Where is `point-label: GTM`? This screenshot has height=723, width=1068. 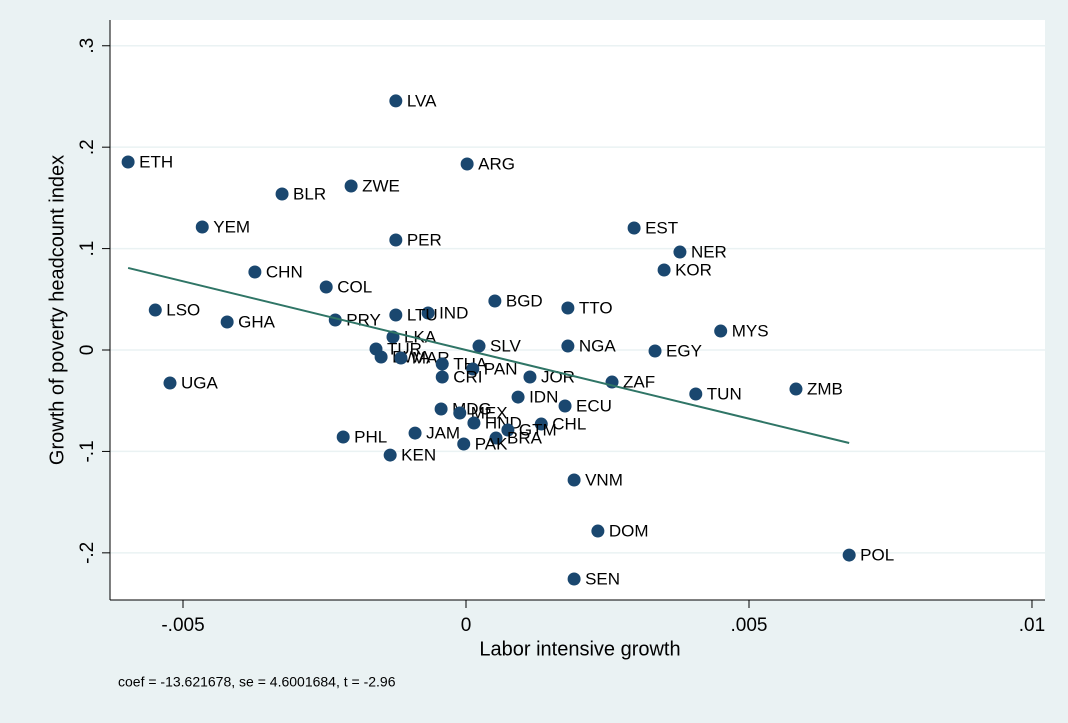
point-label: GTM is located at coordinates (538, 430).